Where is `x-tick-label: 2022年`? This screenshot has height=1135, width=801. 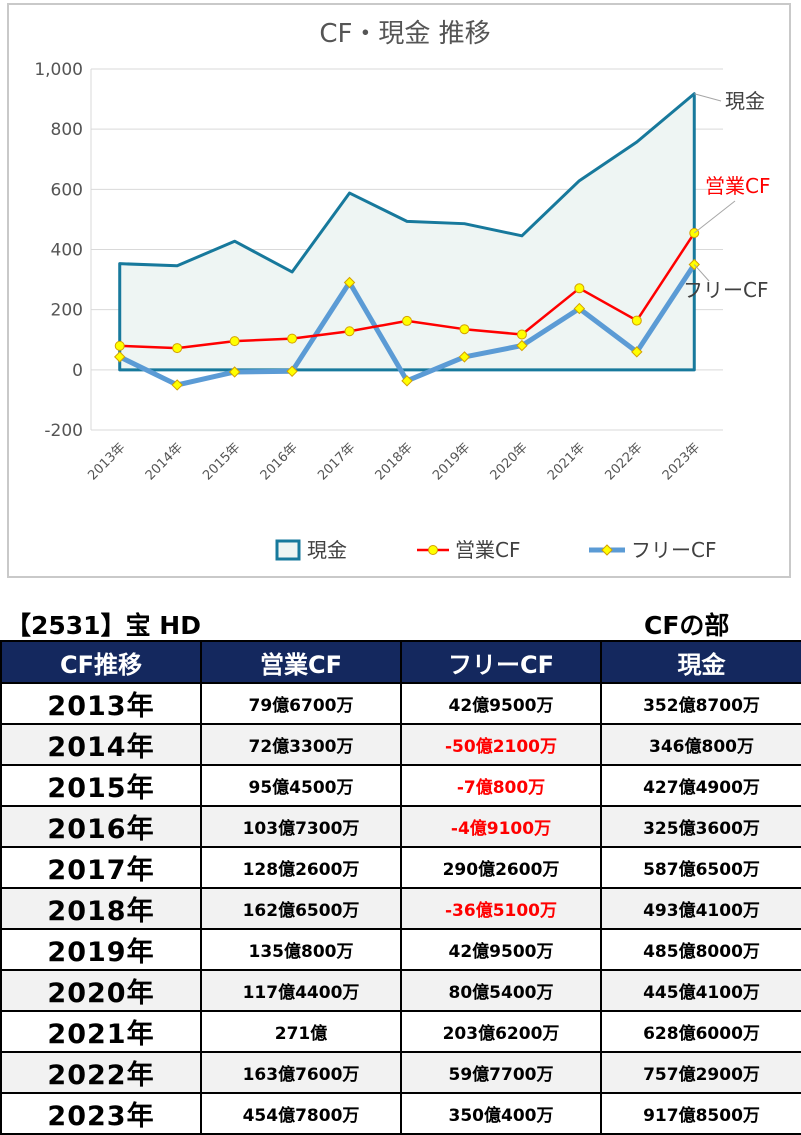
x-tick-label: 2022年 is located at coordinates (623, 461).